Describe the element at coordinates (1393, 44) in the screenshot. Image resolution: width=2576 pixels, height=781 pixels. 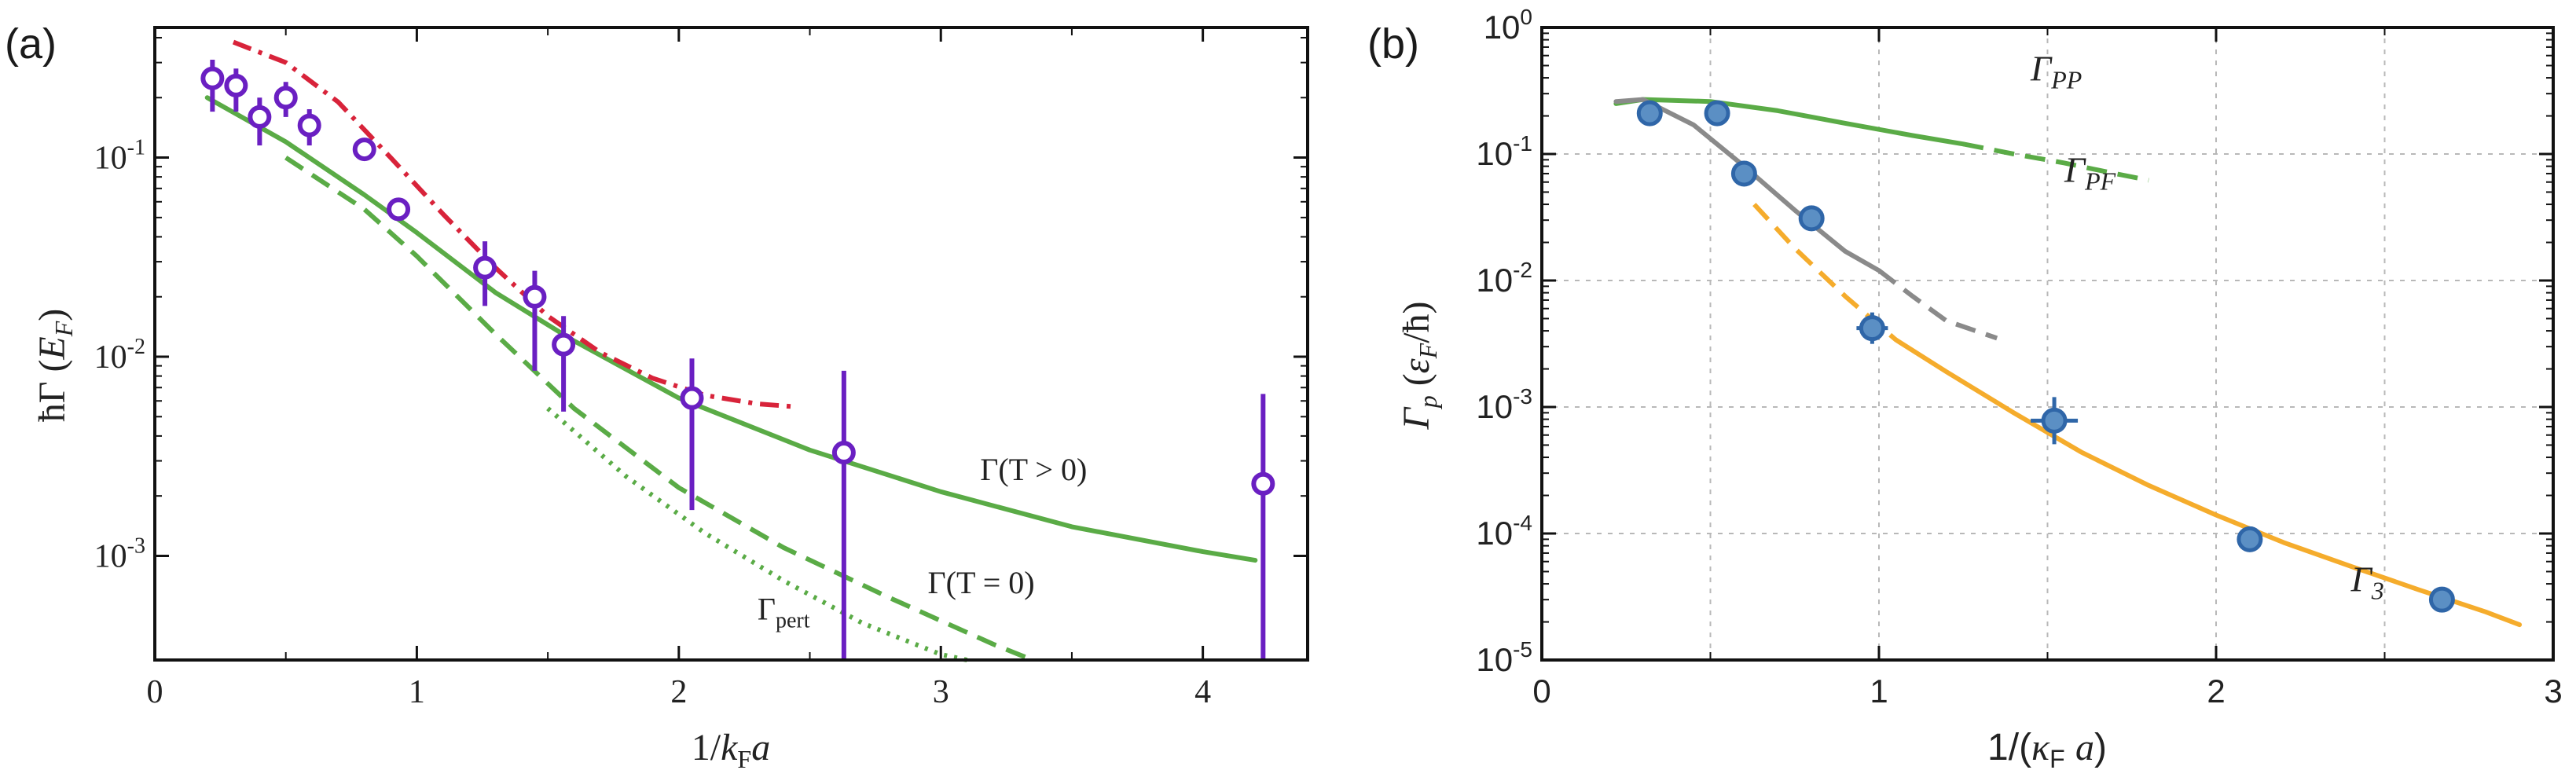
I see `panel-b-label: (b)` at that location.